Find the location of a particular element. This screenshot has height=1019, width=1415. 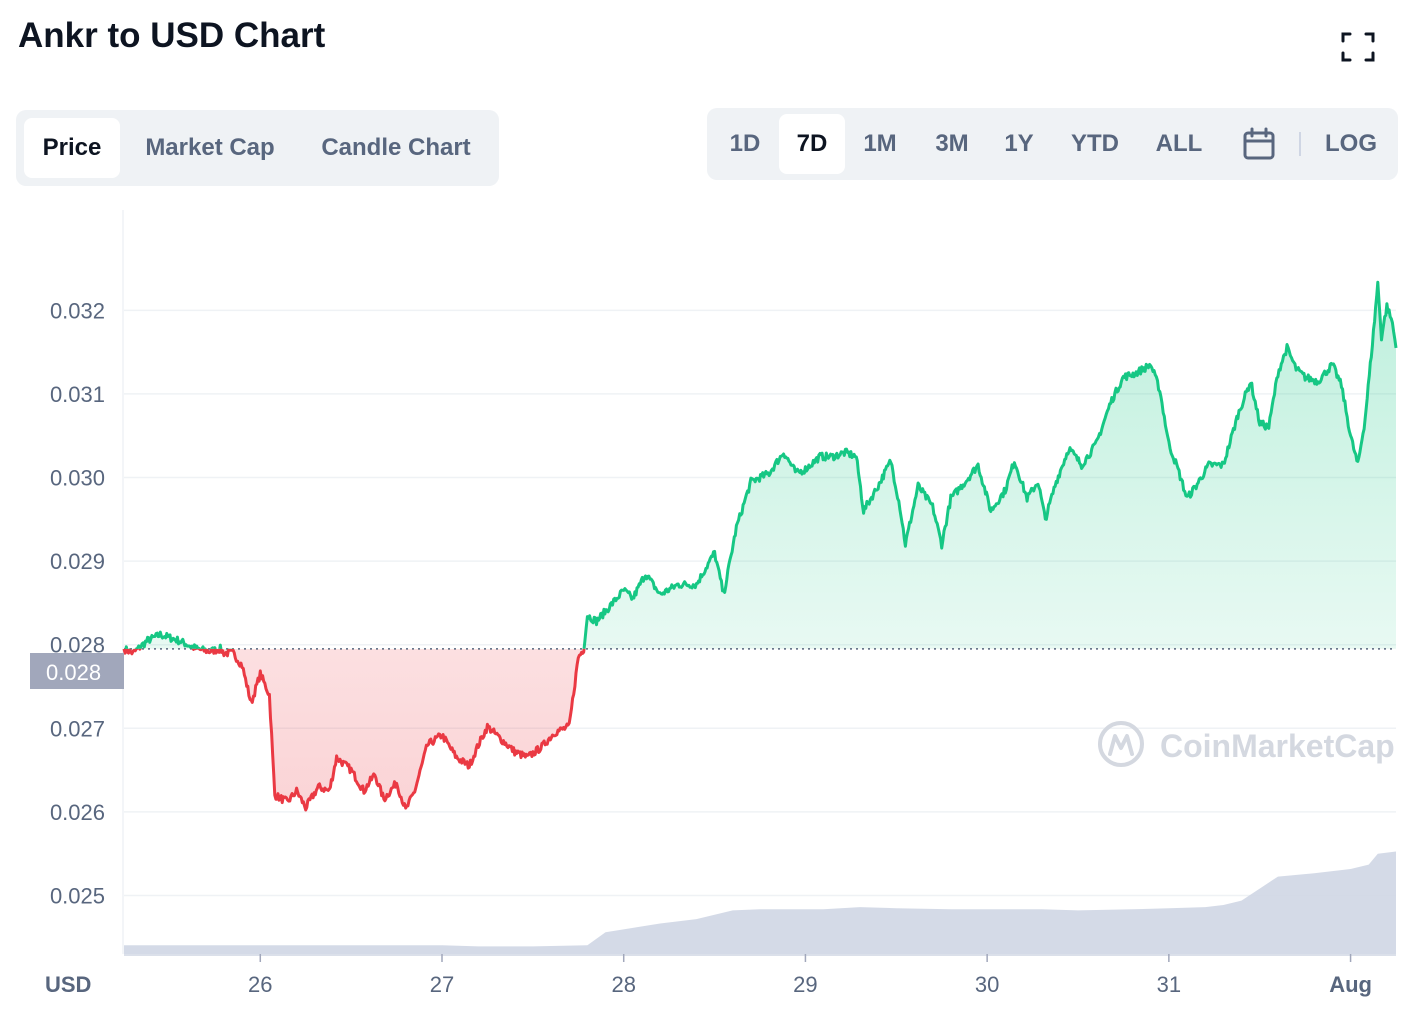

y-tick-label: 0.032 is located at coordinates (77, 310).